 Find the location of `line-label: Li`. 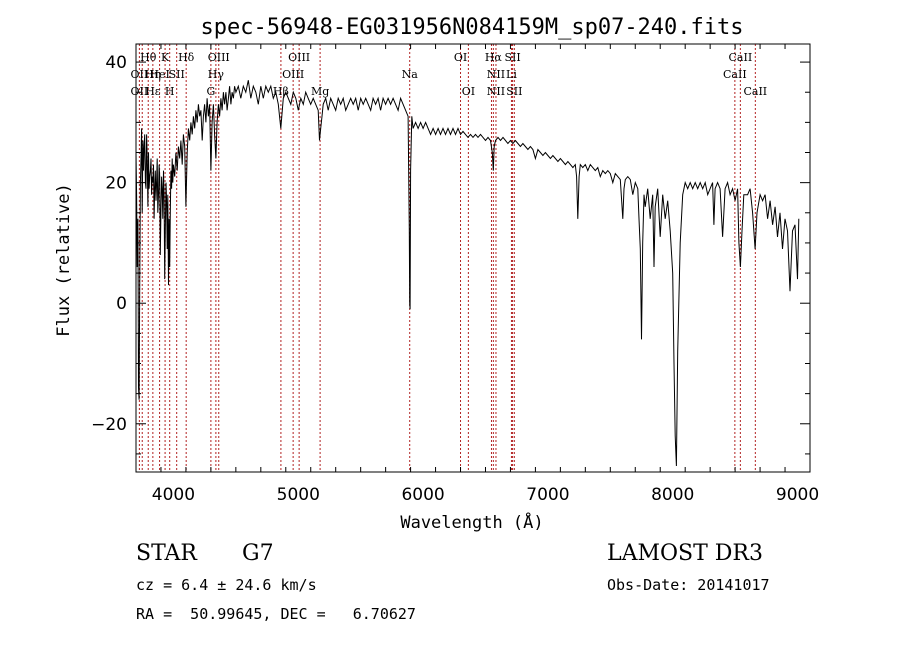

line-label: Li is located at coordinates (511, 74).